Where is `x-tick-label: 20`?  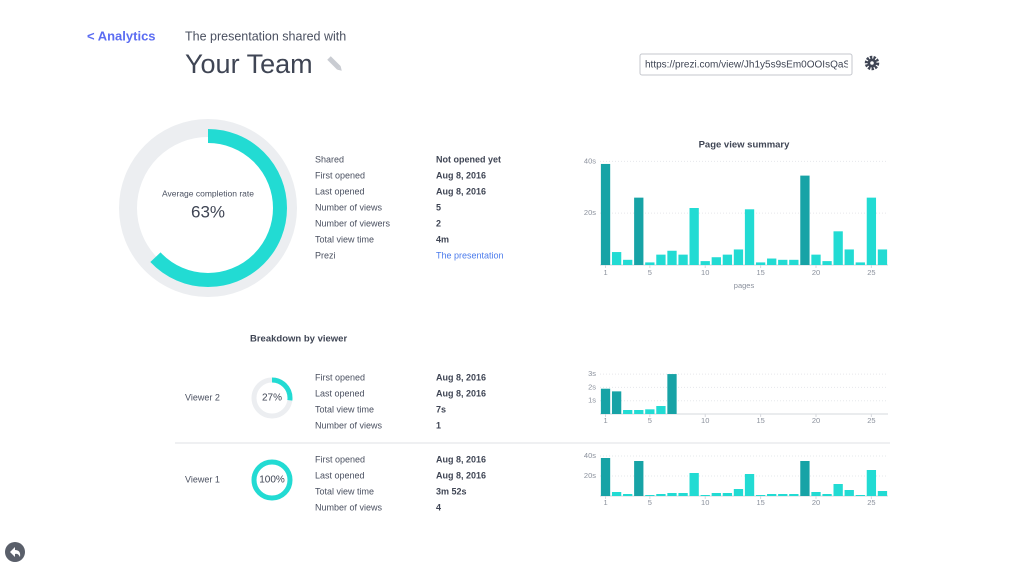
x-tick-label: 20 is located at coordinates (816, 272).